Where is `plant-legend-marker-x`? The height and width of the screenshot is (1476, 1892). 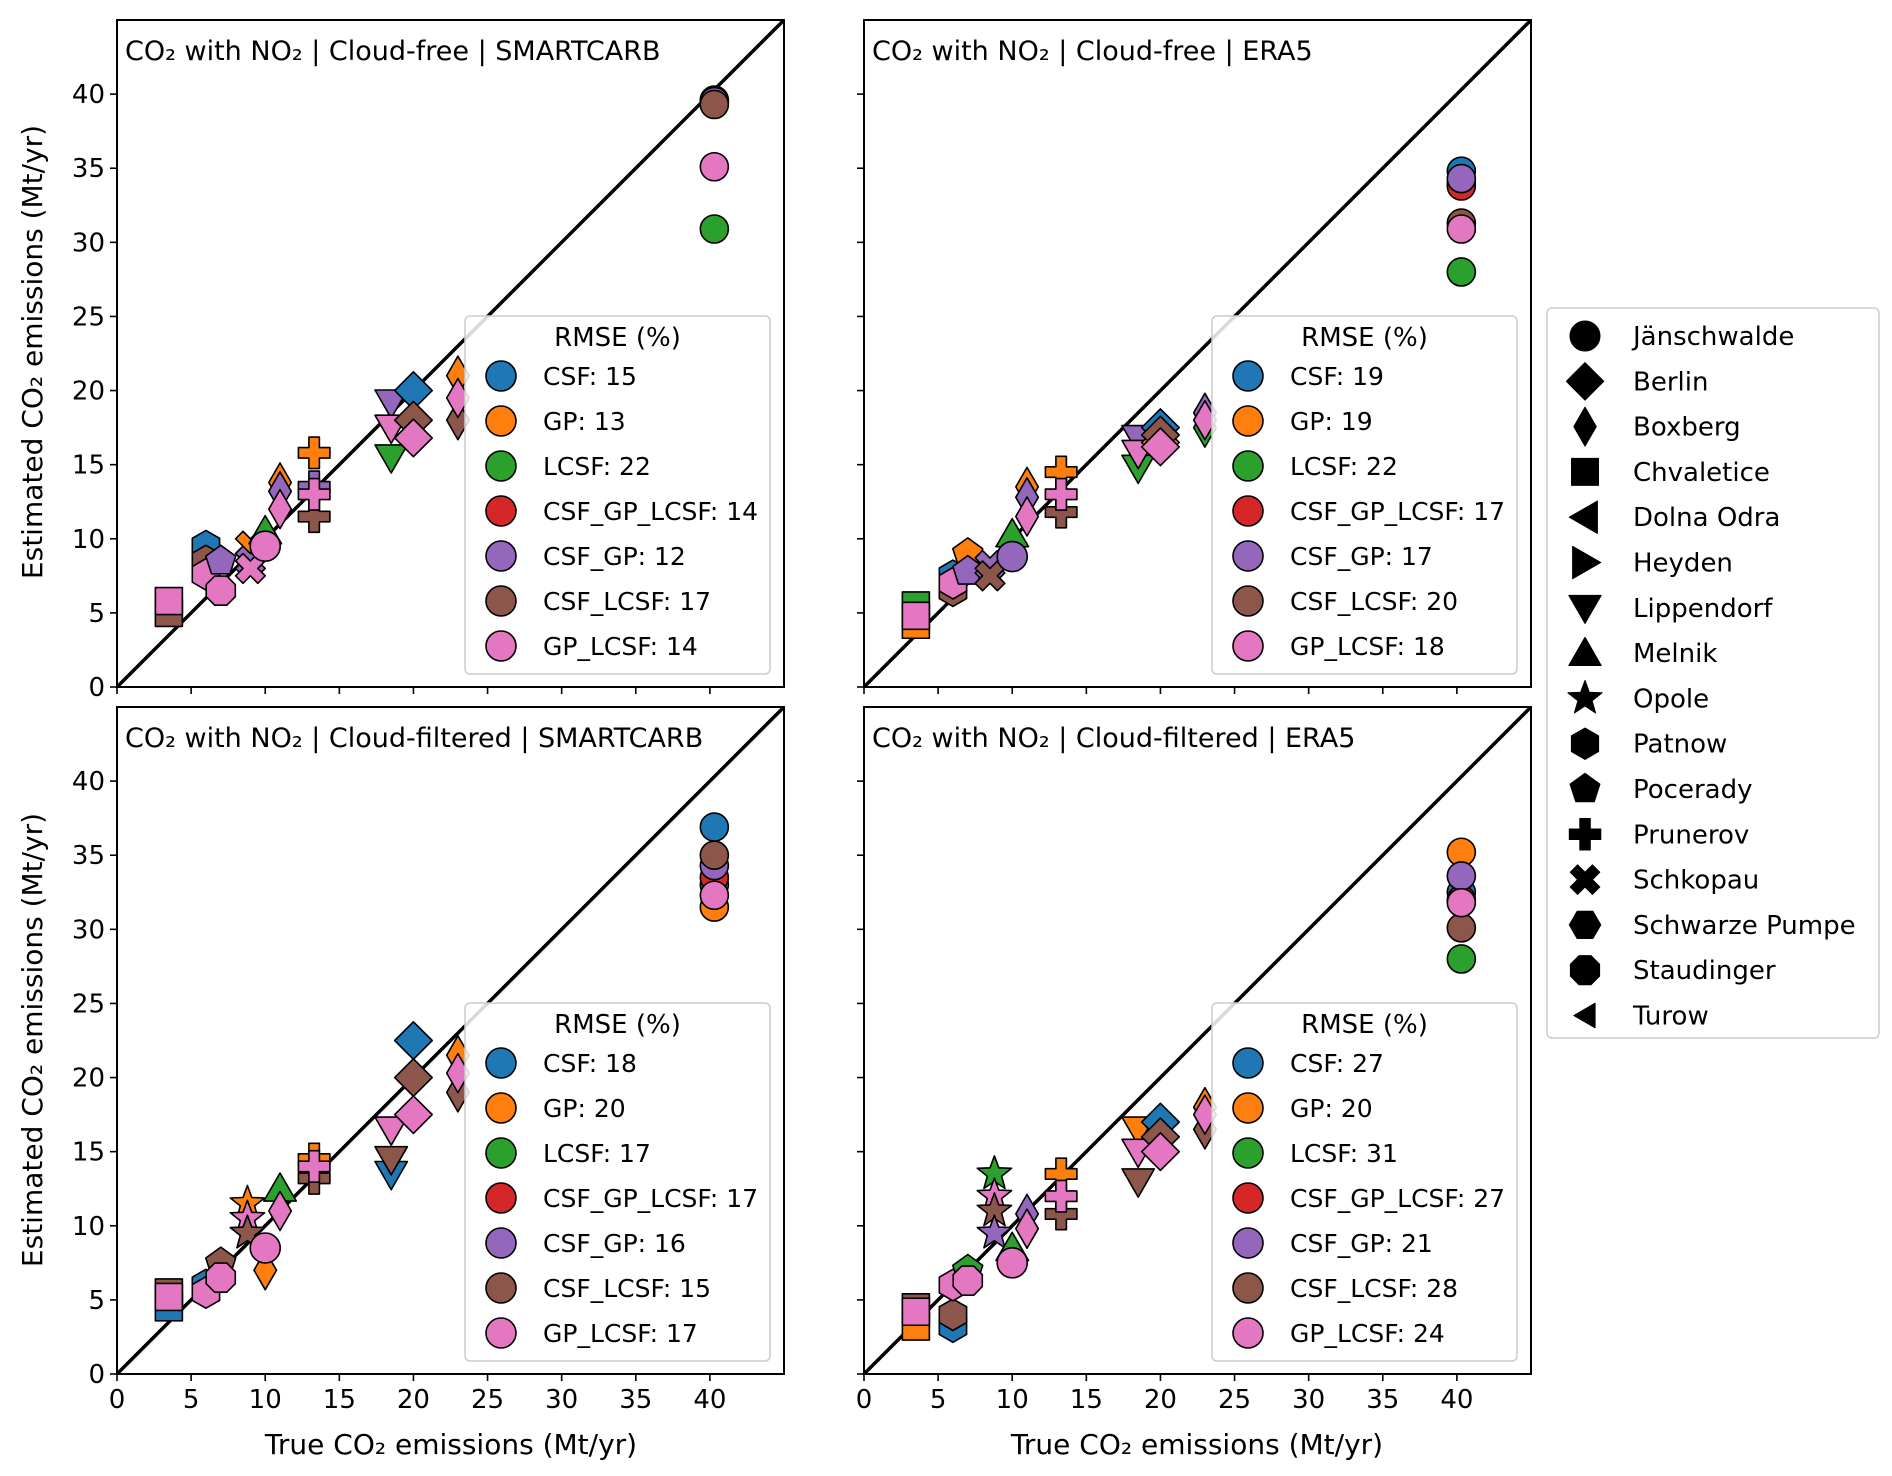 plant-legend-marker-x is located at coordinates (1585, 879).